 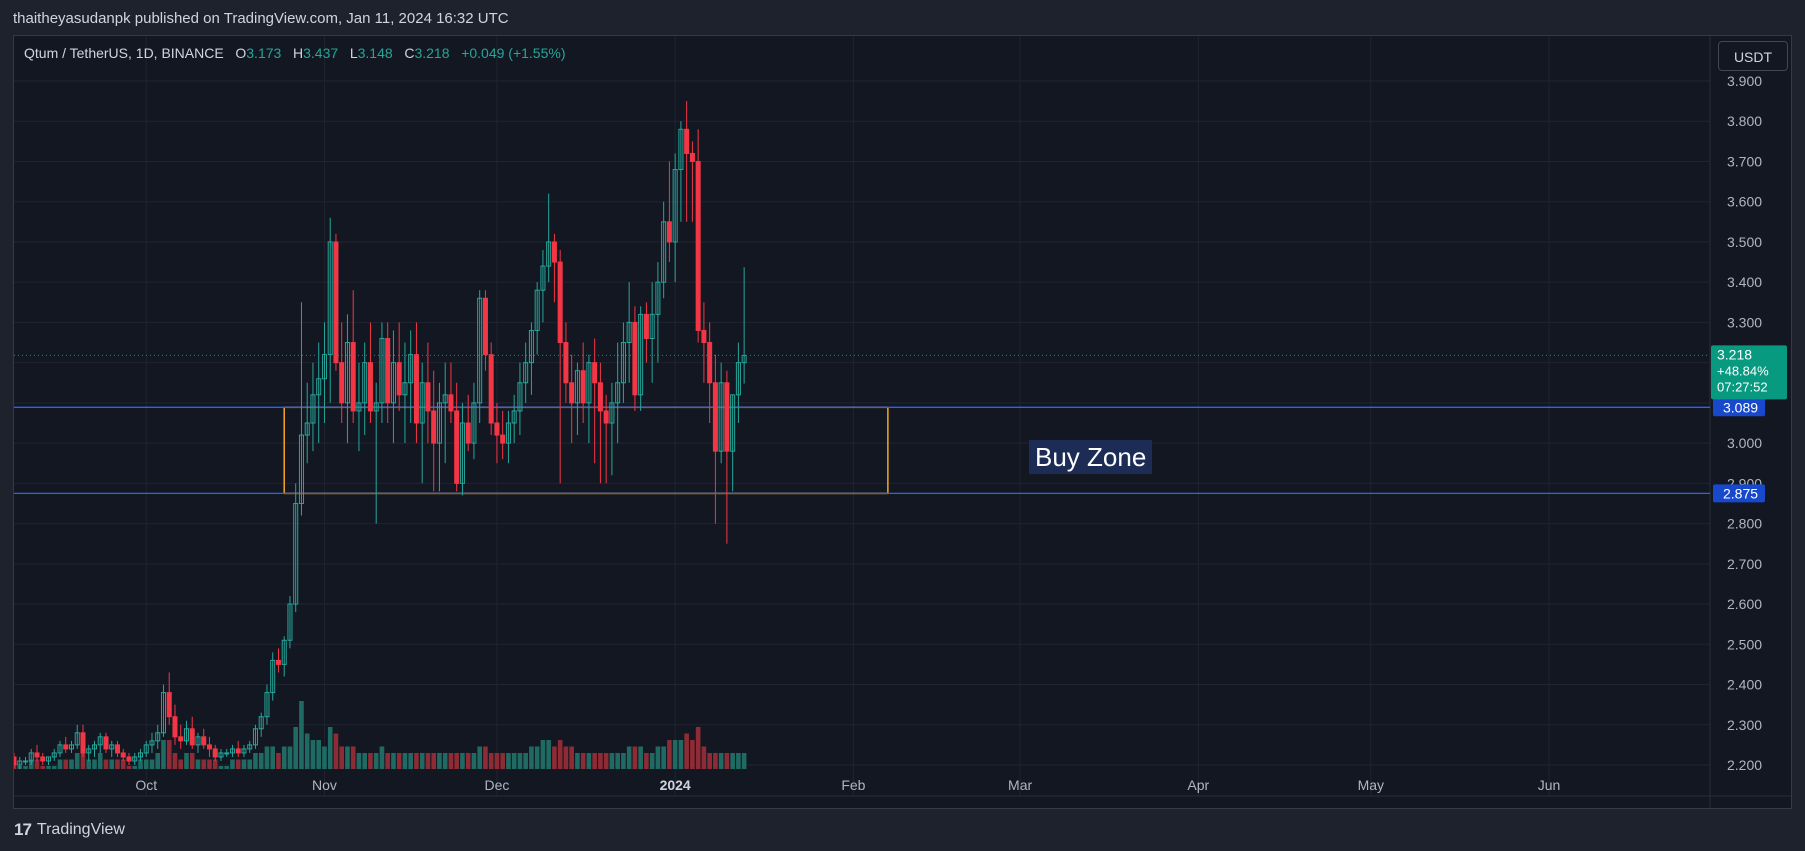 I want to click on tradingview-logo: 17 TradingView, so click(x=69, y=830).